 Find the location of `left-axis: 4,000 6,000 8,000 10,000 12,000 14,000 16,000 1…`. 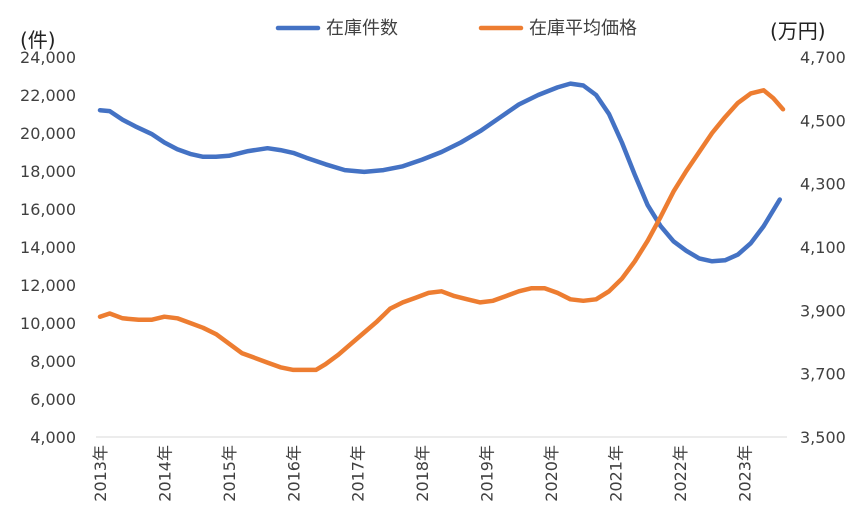

left-axis: 4,000 6,000 8,000 10,000 12,000 14,000 16,000 1… is located at coordinates (48, 247).